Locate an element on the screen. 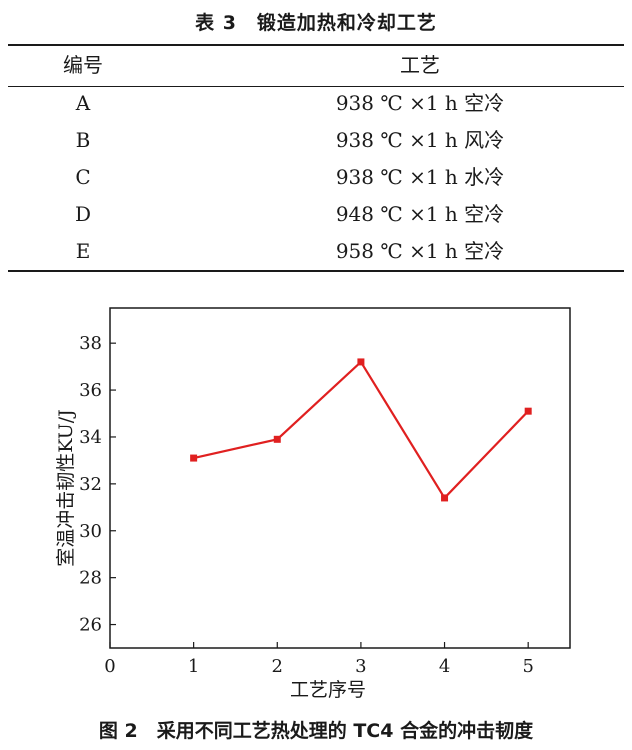 The width and height of the screenshot is (632, 750). row-id: D is located at coordinates (83, 214).